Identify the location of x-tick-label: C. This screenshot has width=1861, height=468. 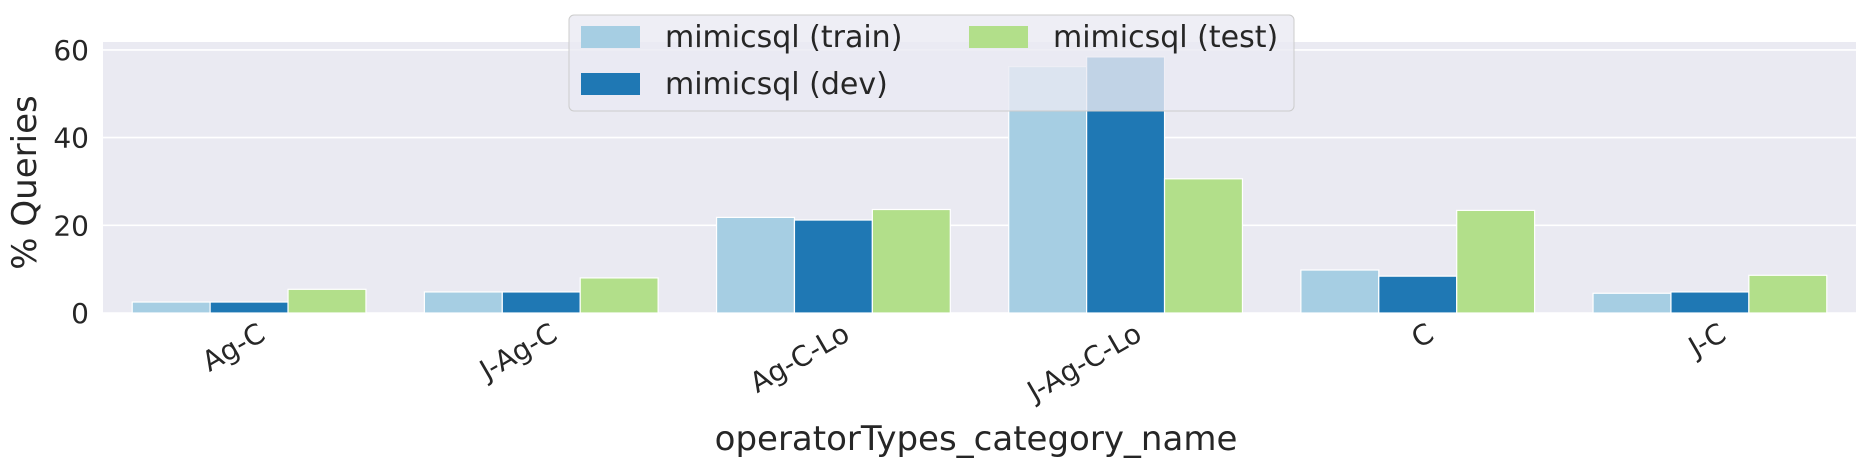
(1422, 335).